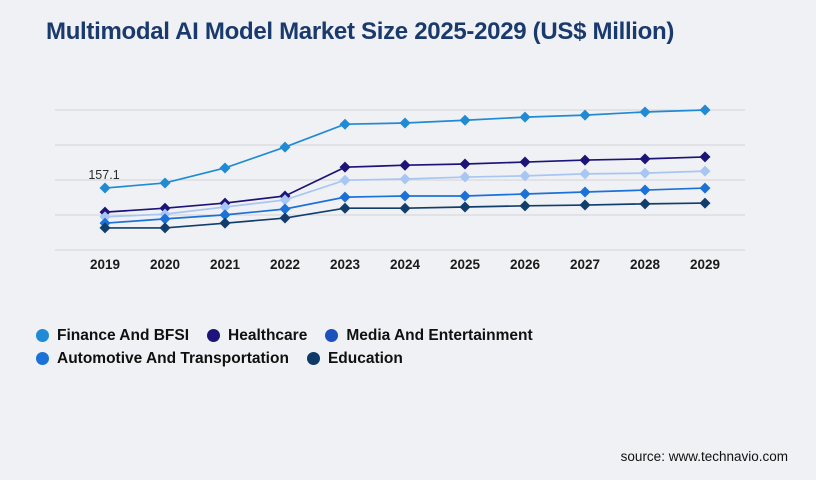  Describe the element at coordinates (285, 264) in the screenshot. I see `x-tick-label-2022: 2022` at that location.